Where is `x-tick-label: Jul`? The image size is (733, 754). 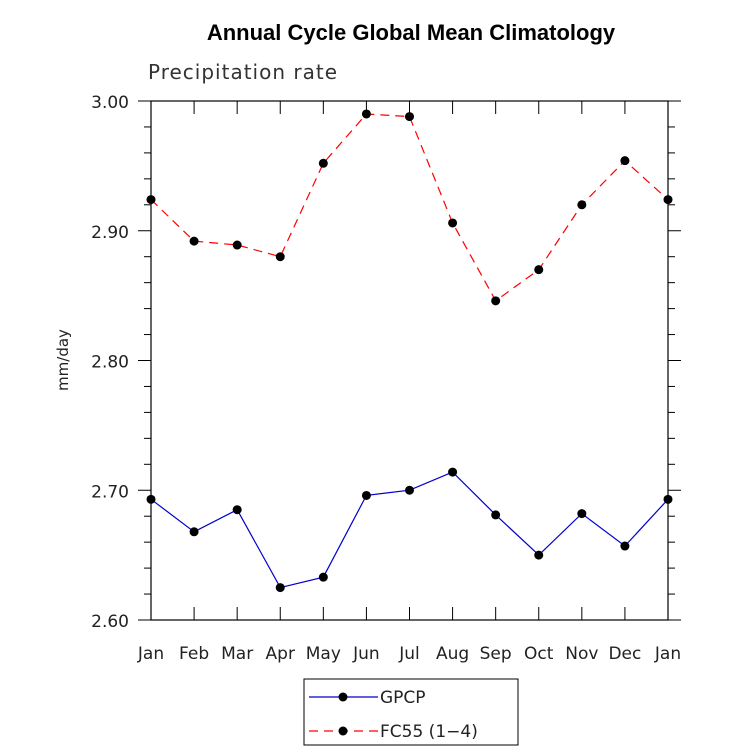
x-tick-label: Jul is located at coordinates (409, 654).